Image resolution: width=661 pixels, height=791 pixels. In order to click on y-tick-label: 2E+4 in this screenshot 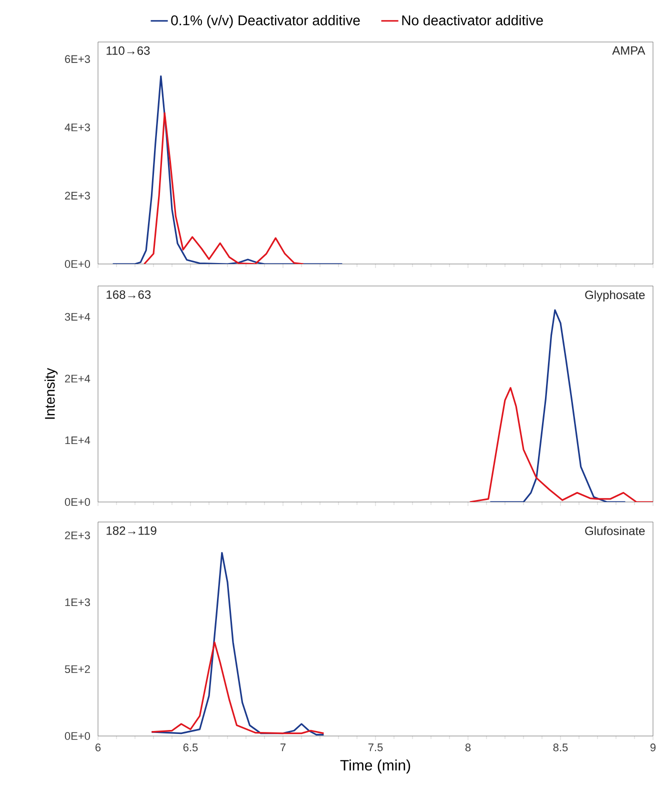, I will do `click(77, 378)`.